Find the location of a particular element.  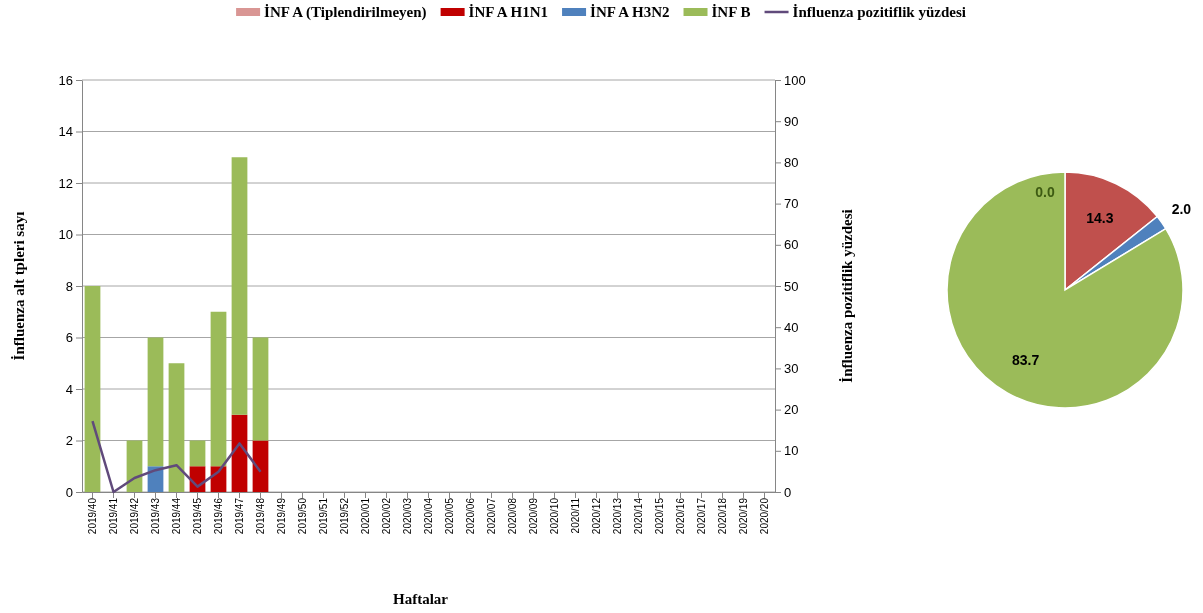

y2-tick-label: 40 is located at coordinates (791, 327).